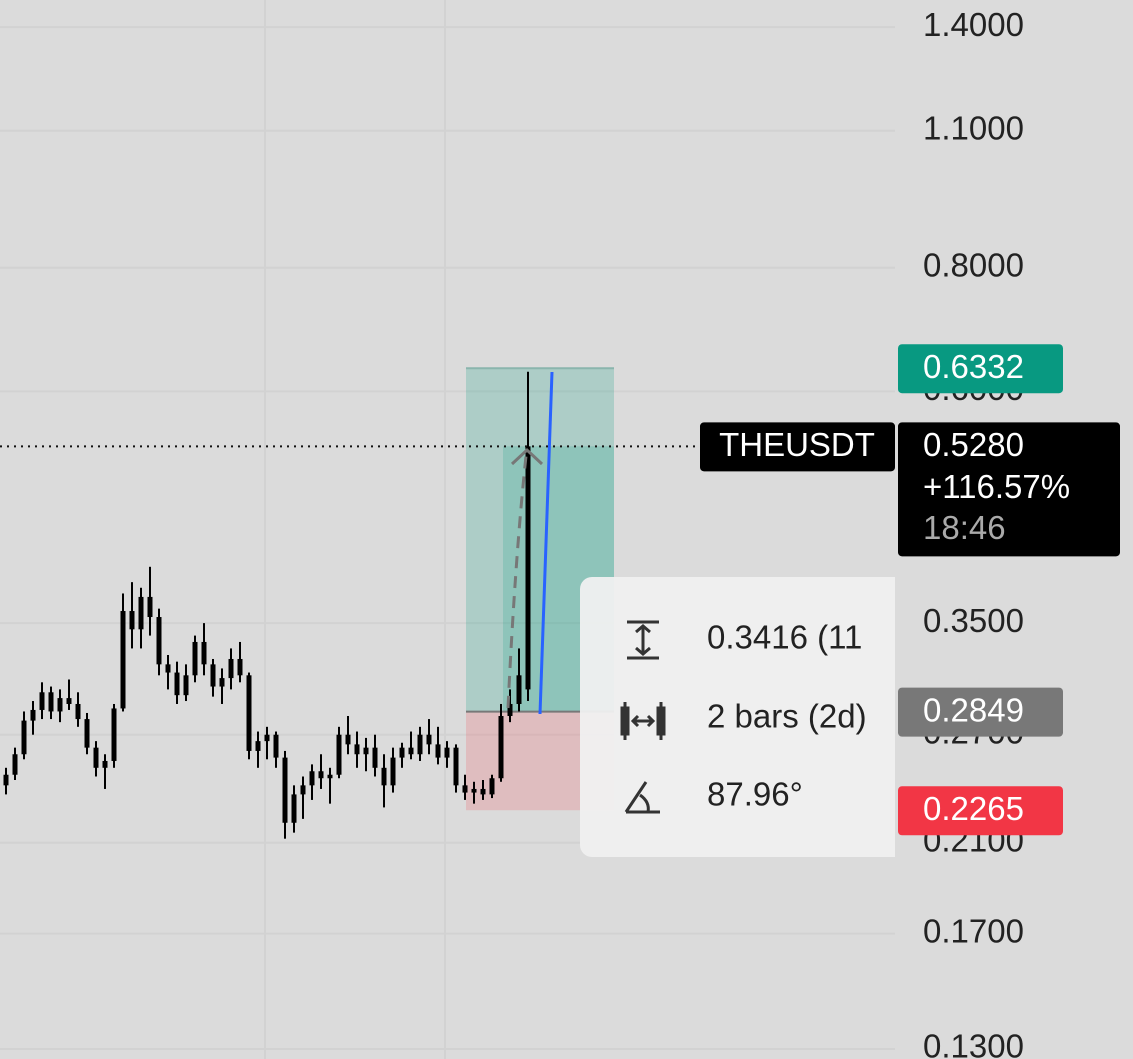  What do you see at coordinates (973, 24) in the screenshot?
I see `y-tick-label: 1.4000` at bounding box center [973, 24].